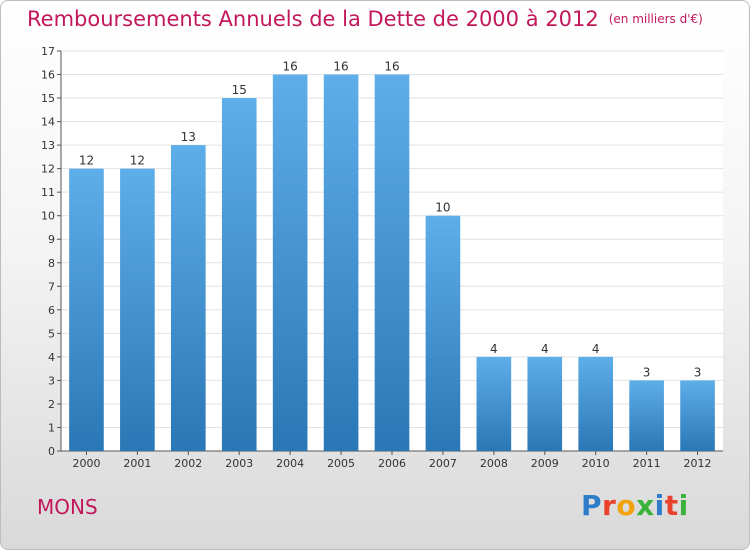 This screenshot has height=550, width=750. Describe the element at coordinates (48, 51) in the screenshot. I see `y-tick-label: 17` at that location.